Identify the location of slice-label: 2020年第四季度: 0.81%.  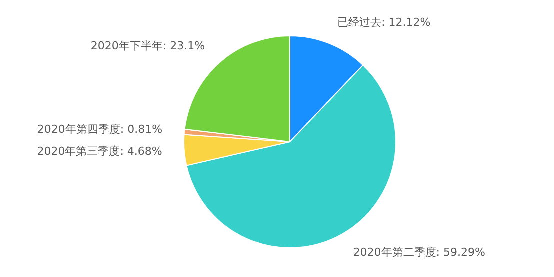
(100, 129).